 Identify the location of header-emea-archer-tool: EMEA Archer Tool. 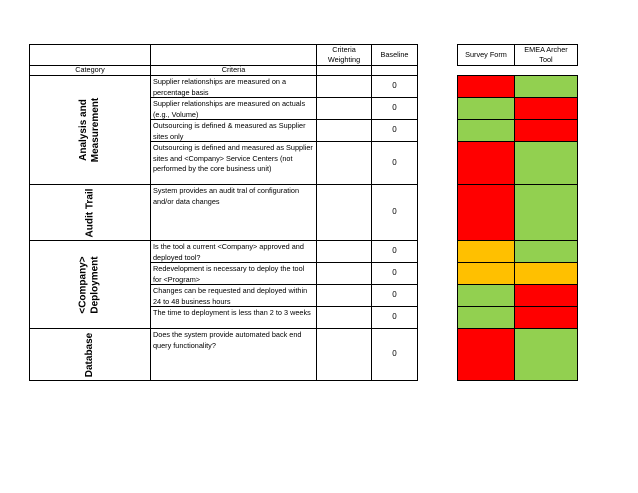
(546, 55).